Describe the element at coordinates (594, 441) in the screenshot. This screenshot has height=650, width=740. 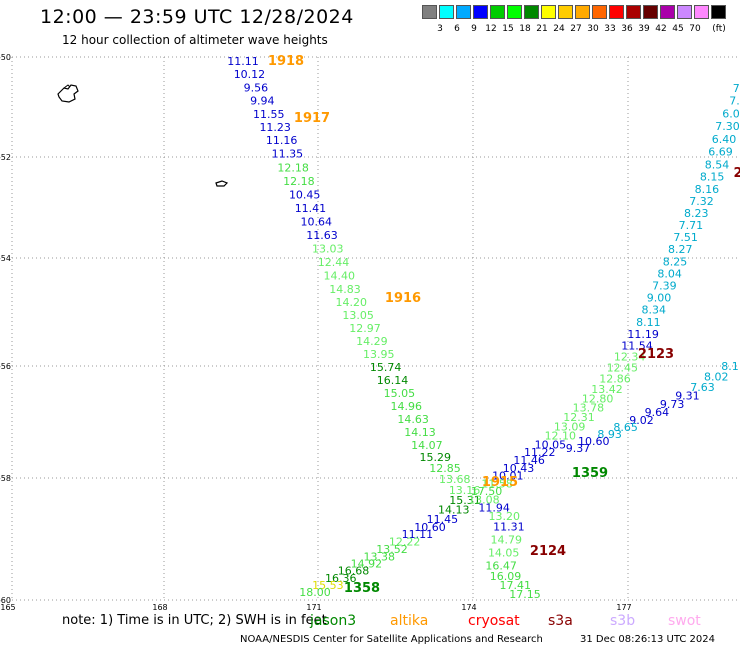
I see `swh-value: 10.60` at that location.